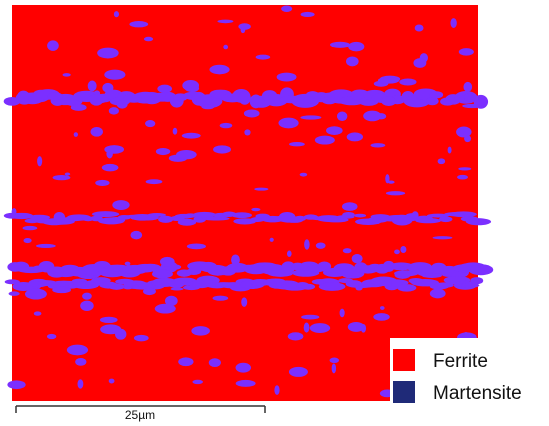  What do you see at coordinates (140, 415) in the screenshot?
I see `scale-label: 25µm` at bounding box center [140, 415].